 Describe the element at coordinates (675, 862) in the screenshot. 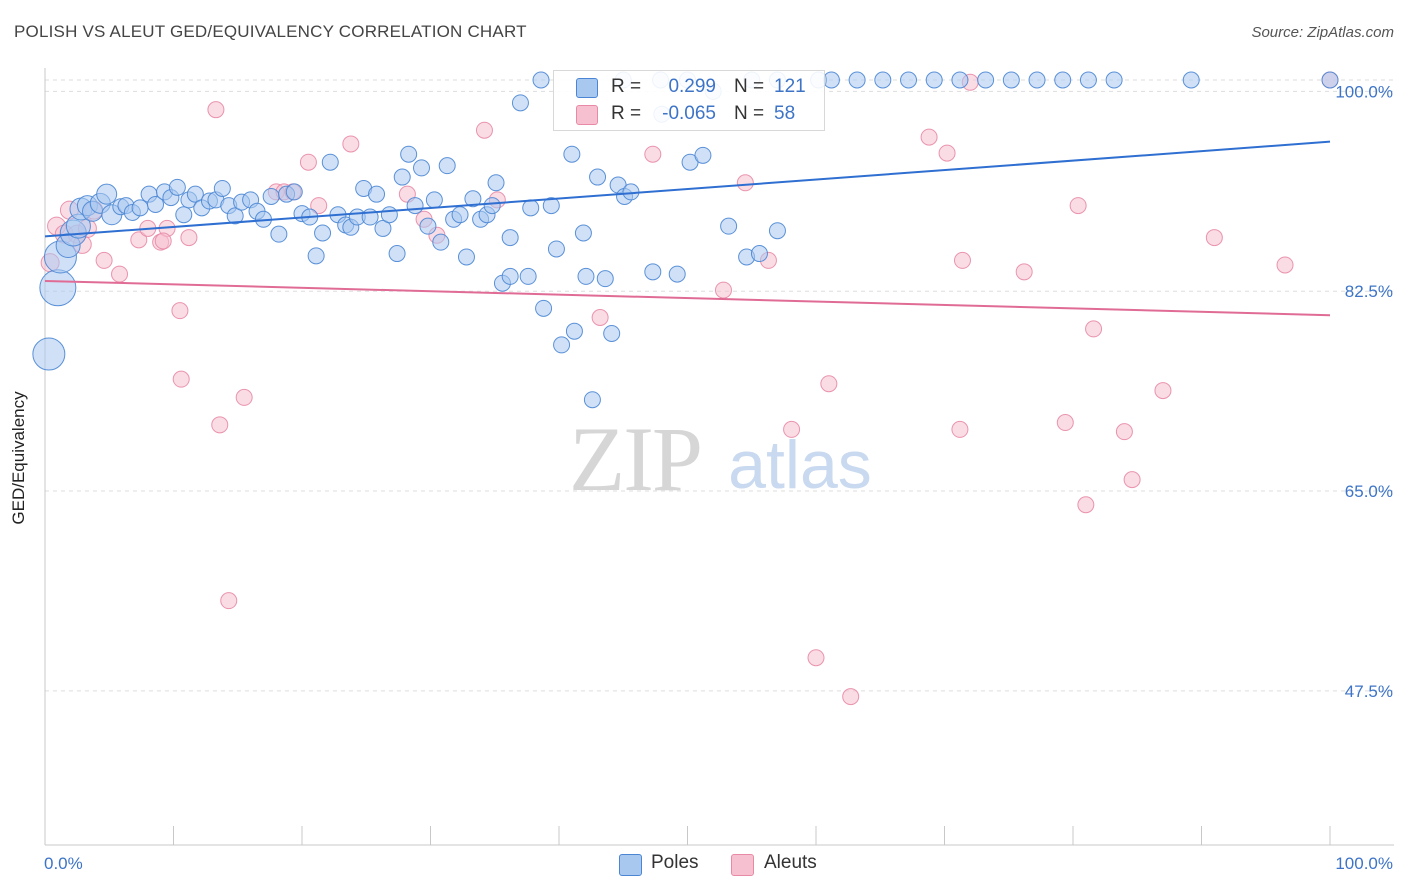

I see `poles-legend-label: Poles` at that location.